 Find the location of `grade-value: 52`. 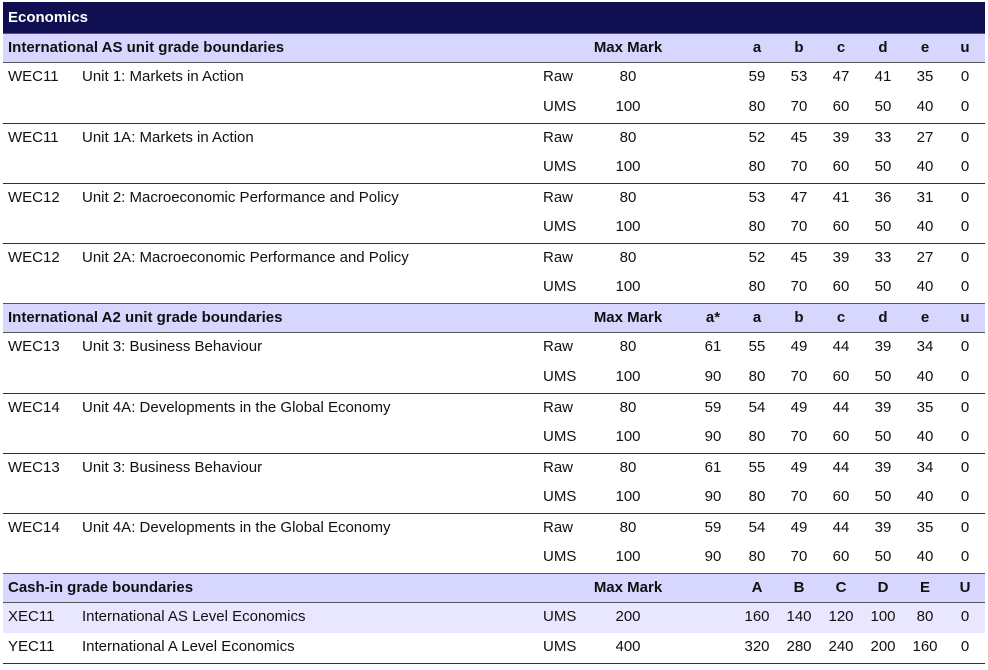

grade-value: 52 is located at coordinates (757, 137).